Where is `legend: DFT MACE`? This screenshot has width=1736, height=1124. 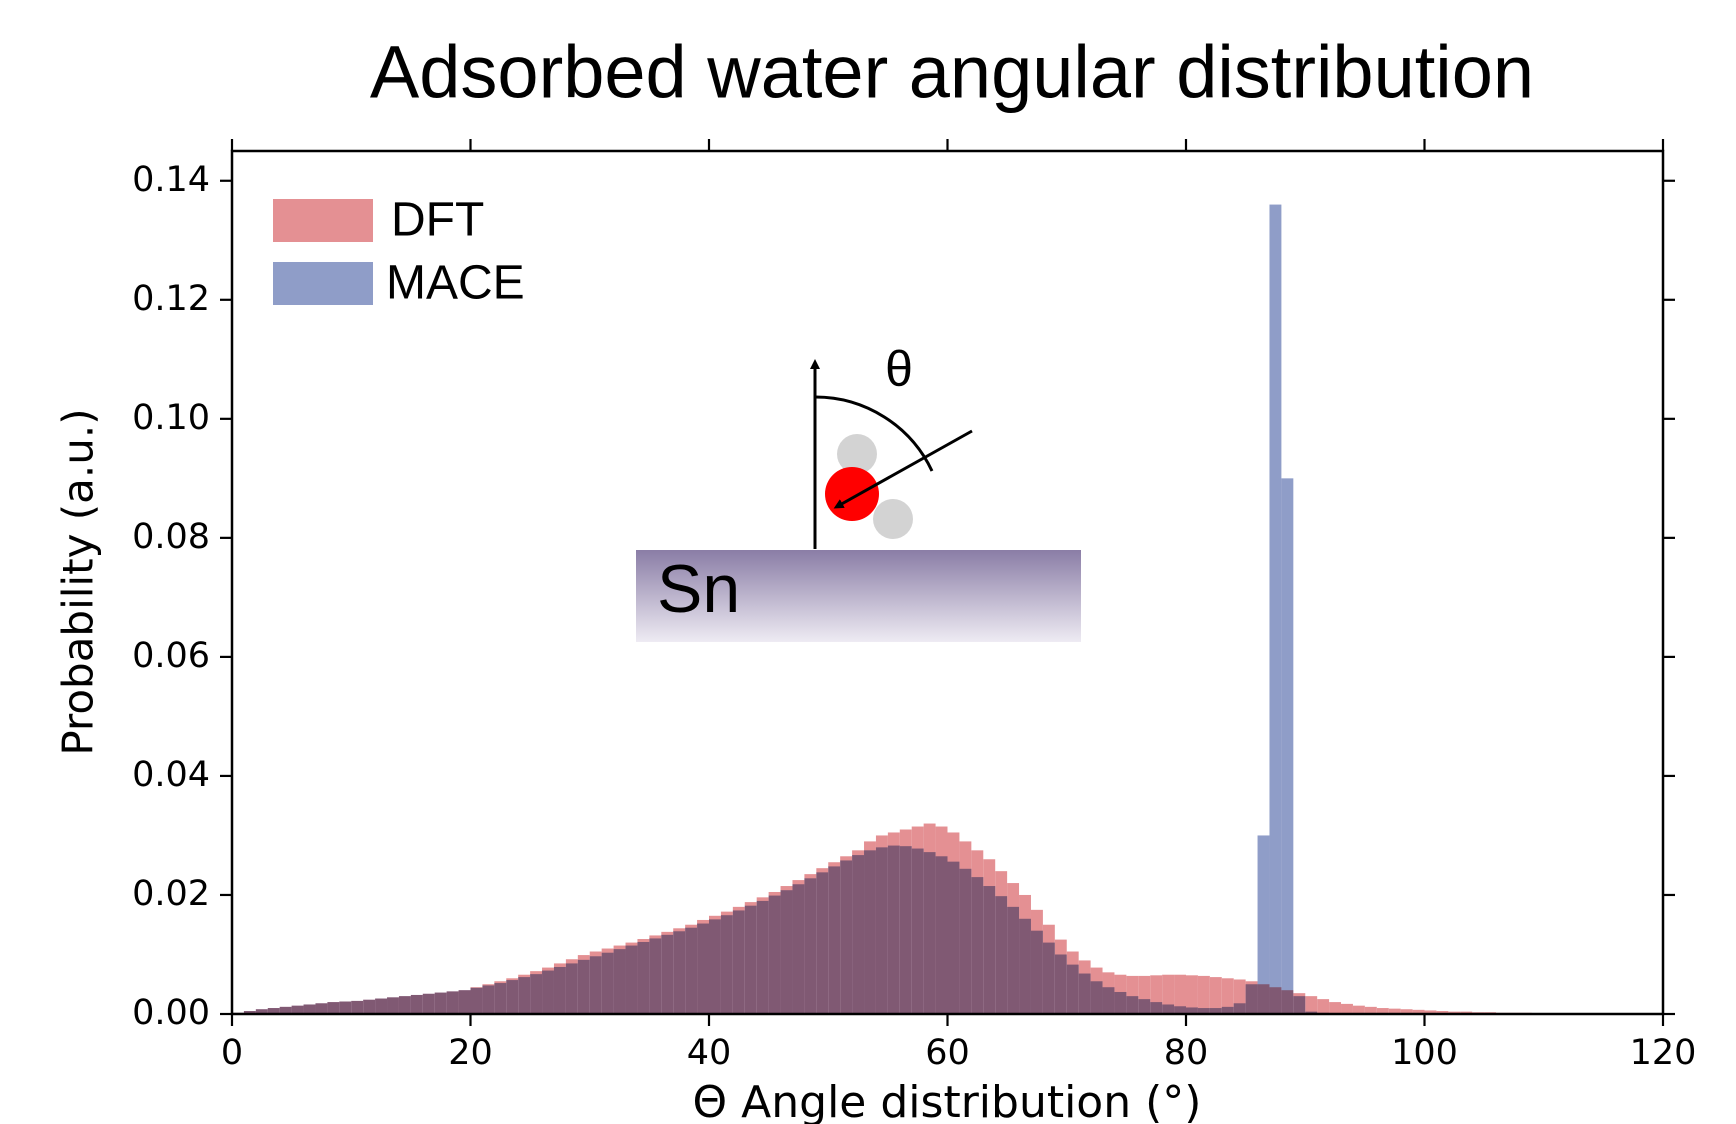
legend: DFT MACE is located at coordinates (399, 252).